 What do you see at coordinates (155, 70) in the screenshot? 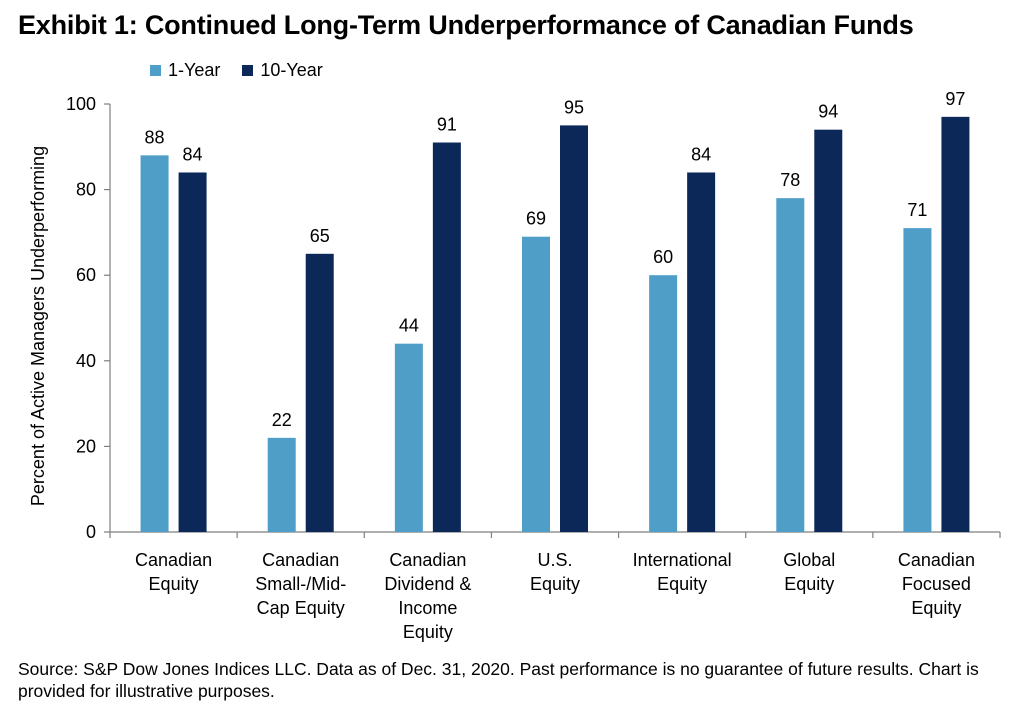
I see `legend-swatch-1-year` at bounding box center [155, 70].